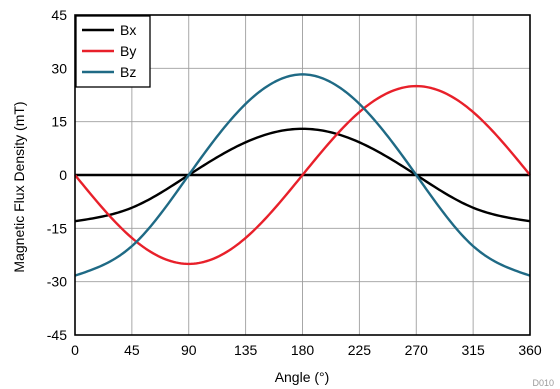 Image resolution: width=560 pixels, height=389 pixels. What do you see at coordinates (543, 383) in the screenshot?
I see `watermark: D010` at bounding box center [543, 383].